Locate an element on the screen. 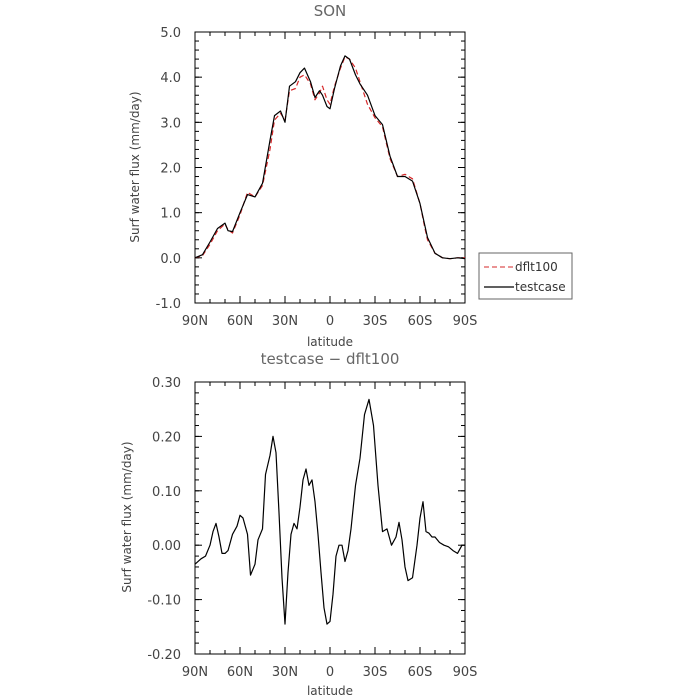  y-tick-label: 0.30 is located at coordinates (166, 383).